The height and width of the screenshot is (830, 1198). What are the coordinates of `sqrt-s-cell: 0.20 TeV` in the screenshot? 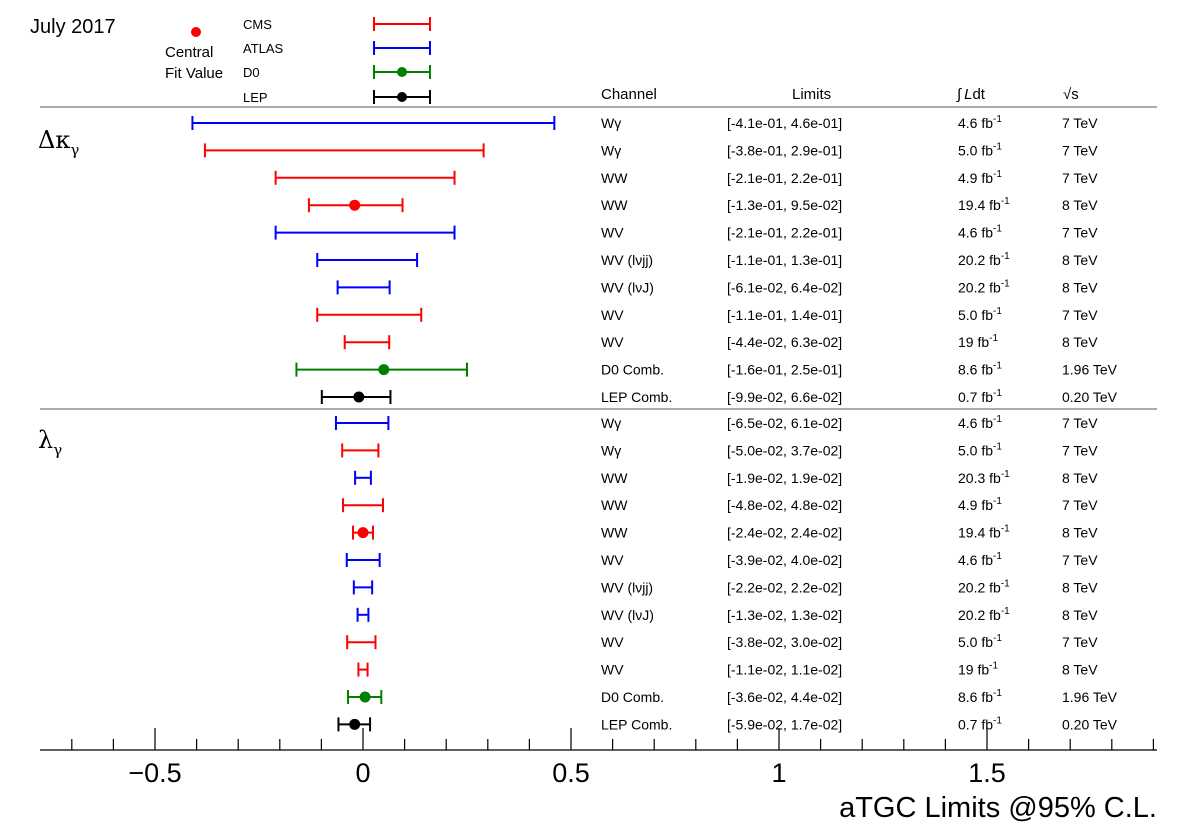 It's located at (1090, 397).